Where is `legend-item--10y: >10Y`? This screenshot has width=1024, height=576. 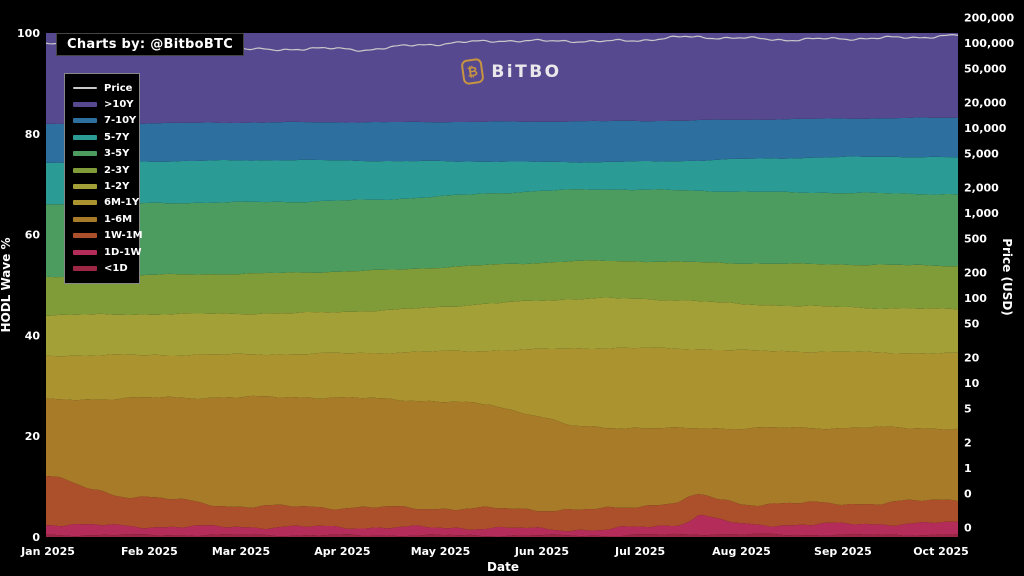
legend-item--10y: >10Y is located at coordinates (103, 104).